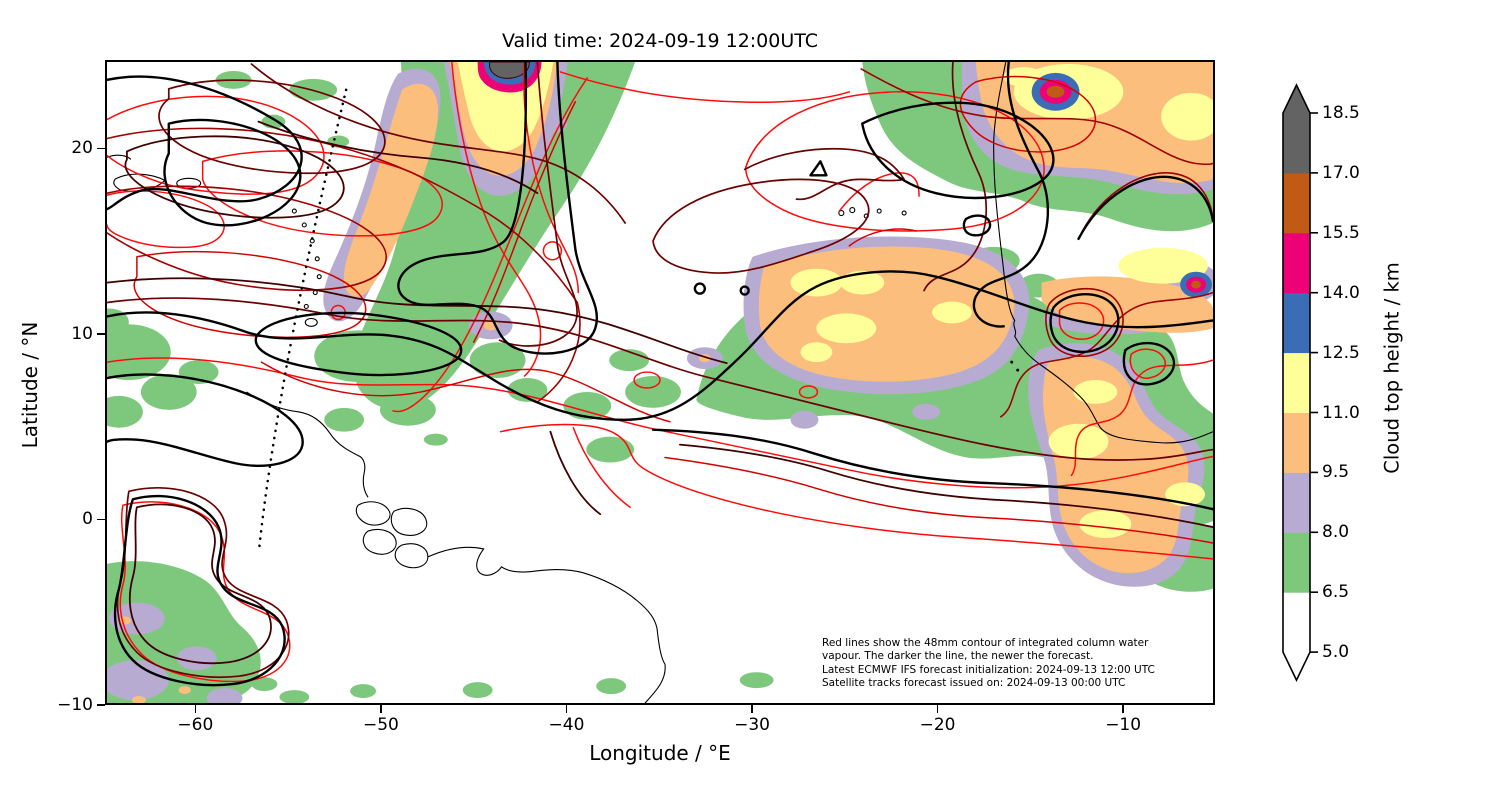 The width and height of the screenshot is (1500, 800). I want to click on colorbar-svg, so click(1300, 382).